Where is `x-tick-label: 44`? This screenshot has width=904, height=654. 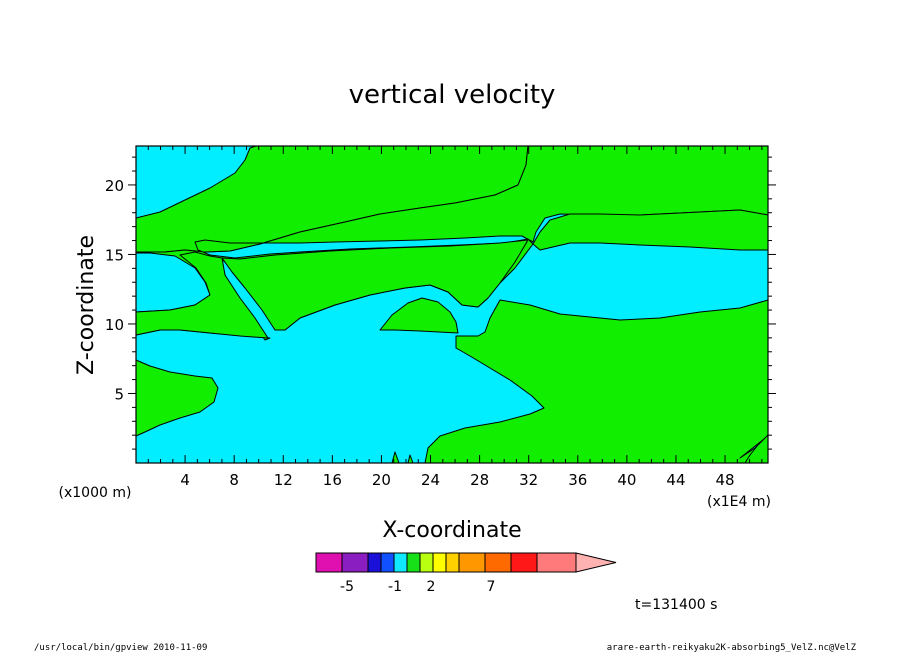
x-tick-label: 44 is located at coordinates (675, 480).